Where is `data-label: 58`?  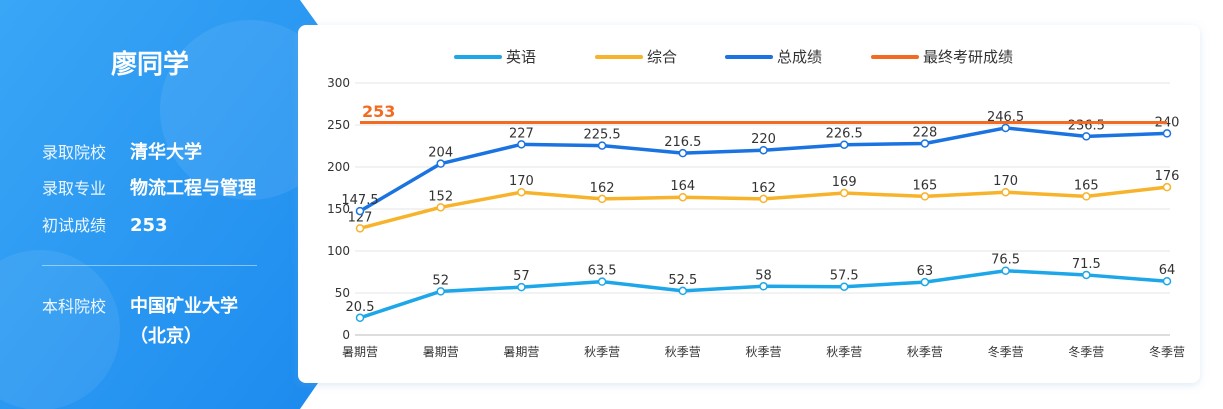
data-label: 58 is located at coordinates (763, 275).